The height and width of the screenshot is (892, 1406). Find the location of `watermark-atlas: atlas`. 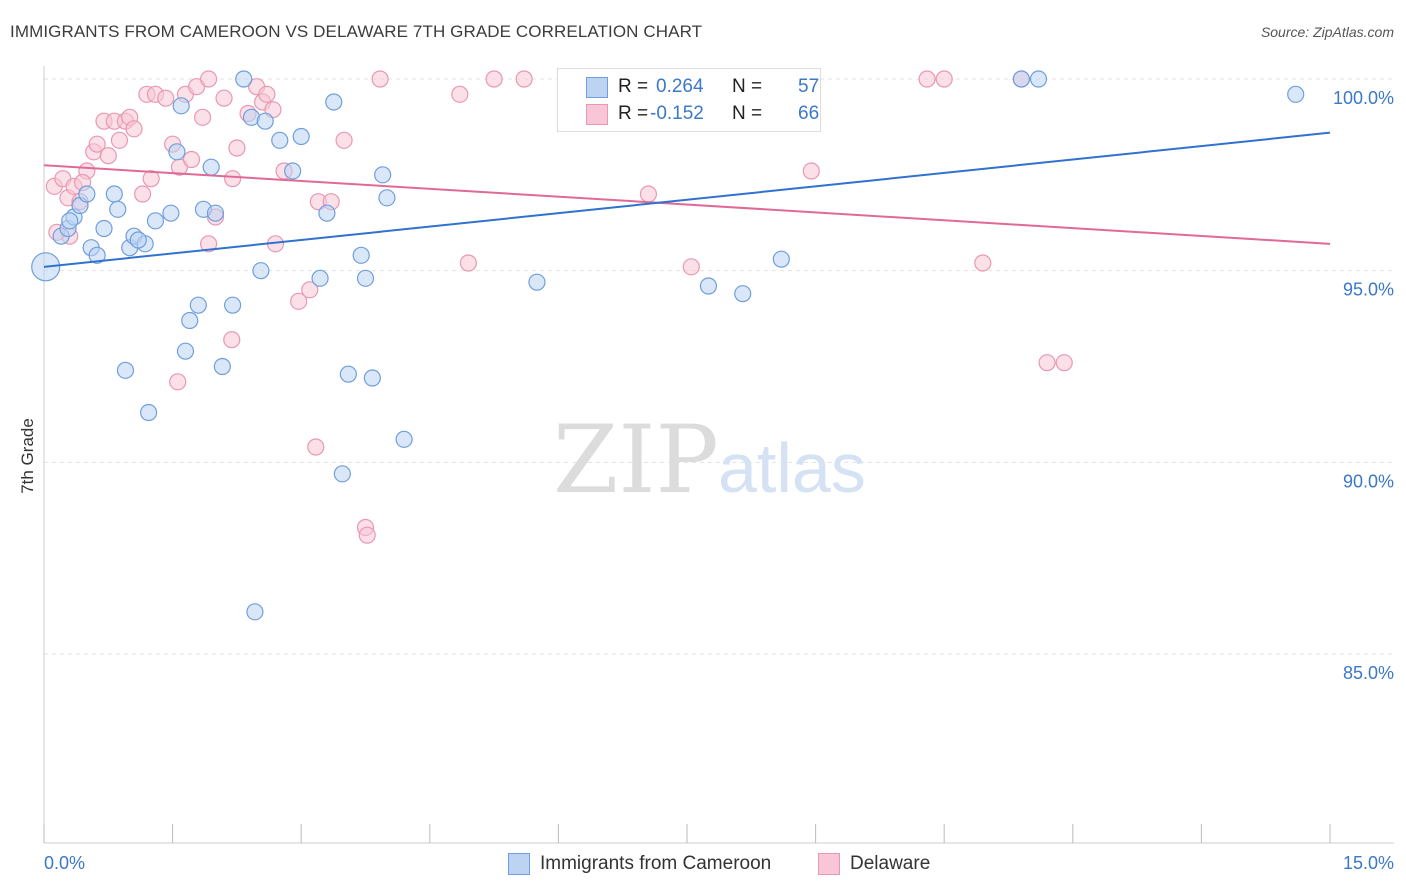

watermark-atlas: atlas is located at coordinates (792, 468).